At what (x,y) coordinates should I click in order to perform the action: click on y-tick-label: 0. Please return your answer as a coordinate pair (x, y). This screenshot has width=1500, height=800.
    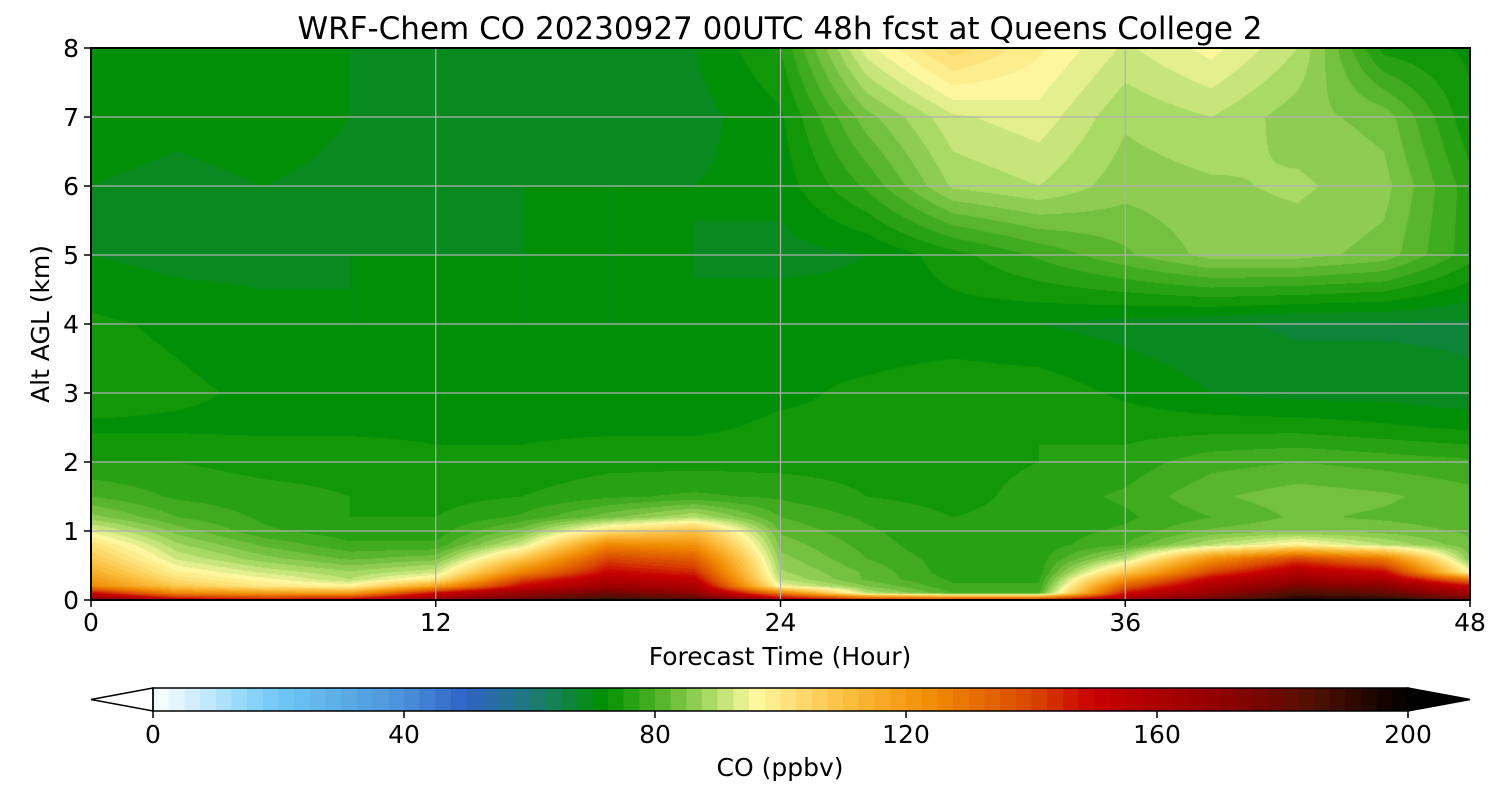
    Looking at the image, I should click on (71, 600).